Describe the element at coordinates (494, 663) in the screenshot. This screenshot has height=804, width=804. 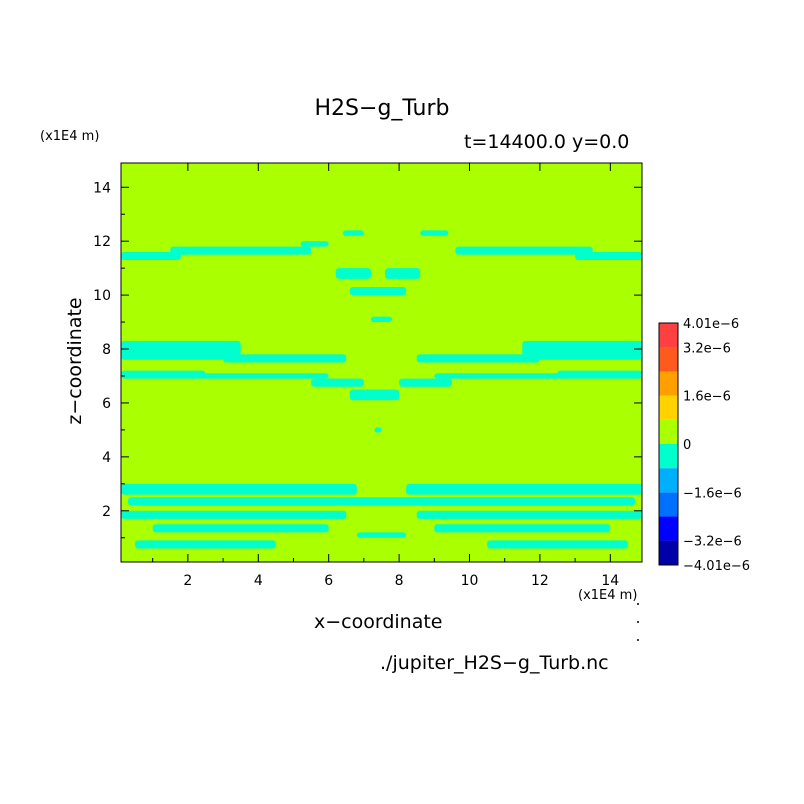
I see `source-file-label: ./jupiter_H2S−g_Turb.nc` at that location.